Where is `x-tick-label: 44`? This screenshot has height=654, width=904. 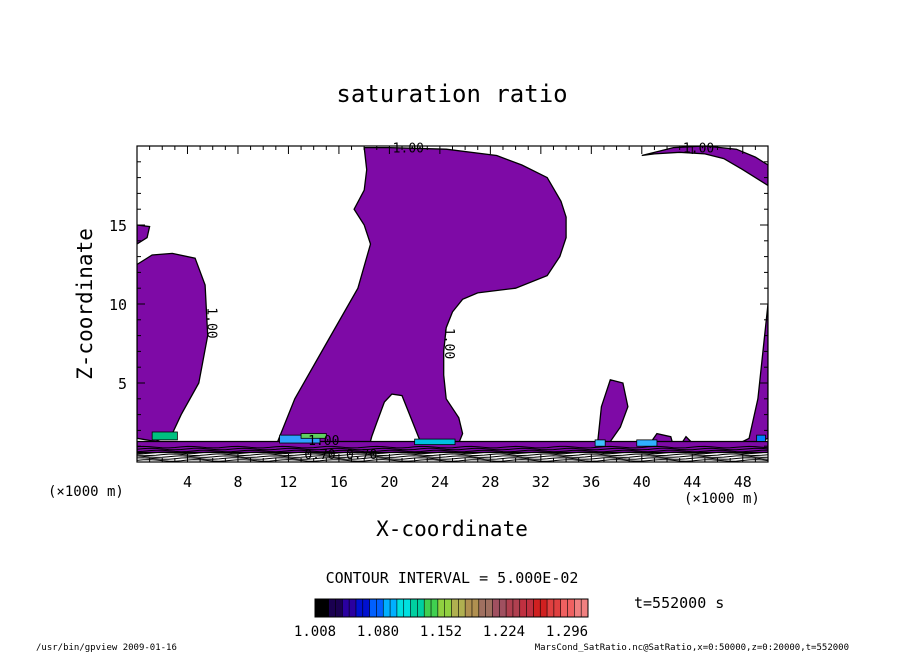 x-tick-label: 44 is located at coordinates (692, 482).